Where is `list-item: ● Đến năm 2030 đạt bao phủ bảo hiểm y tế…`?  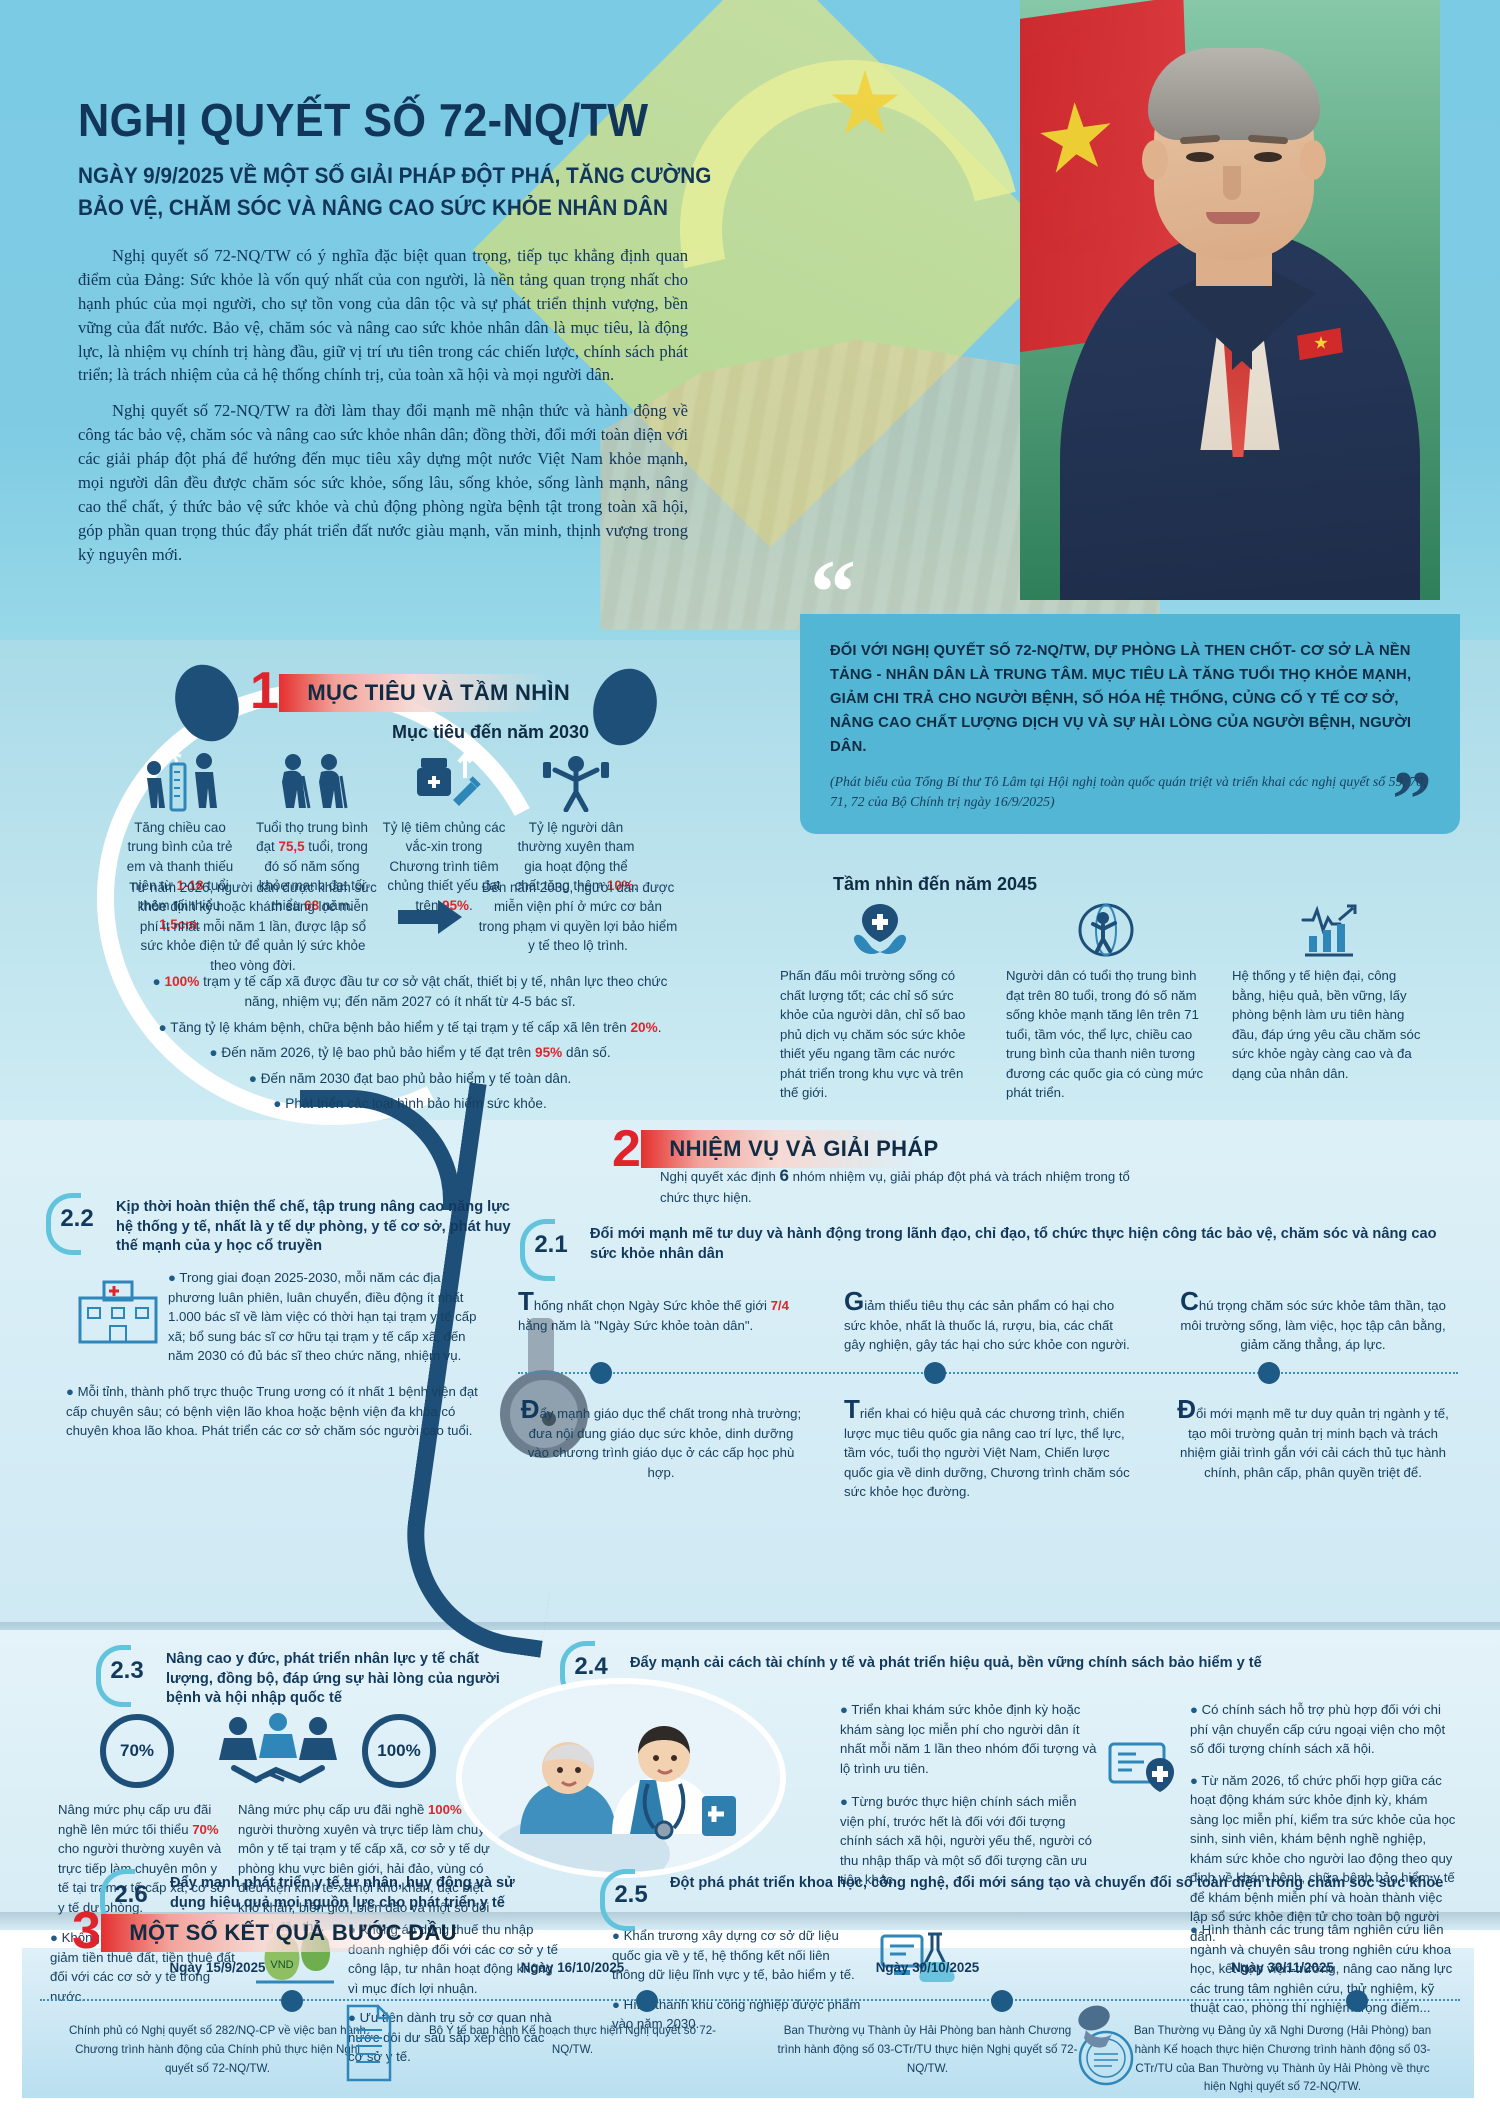 list-item: ● Đến năm 2030 đạt bao phủ bảo hiểm y tế… is located at coordinates (410, 1078).